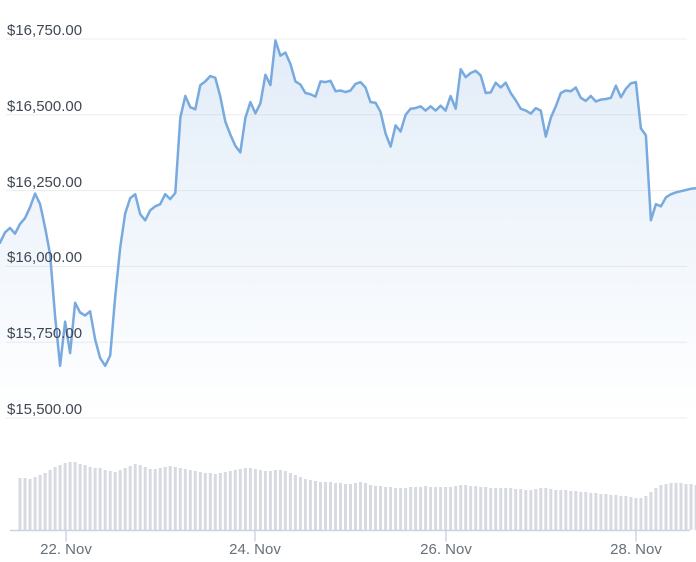 Image resolution: width=696 pixels, height=562 pixels. I want to click on volume-bar-series, so click(357, 496).